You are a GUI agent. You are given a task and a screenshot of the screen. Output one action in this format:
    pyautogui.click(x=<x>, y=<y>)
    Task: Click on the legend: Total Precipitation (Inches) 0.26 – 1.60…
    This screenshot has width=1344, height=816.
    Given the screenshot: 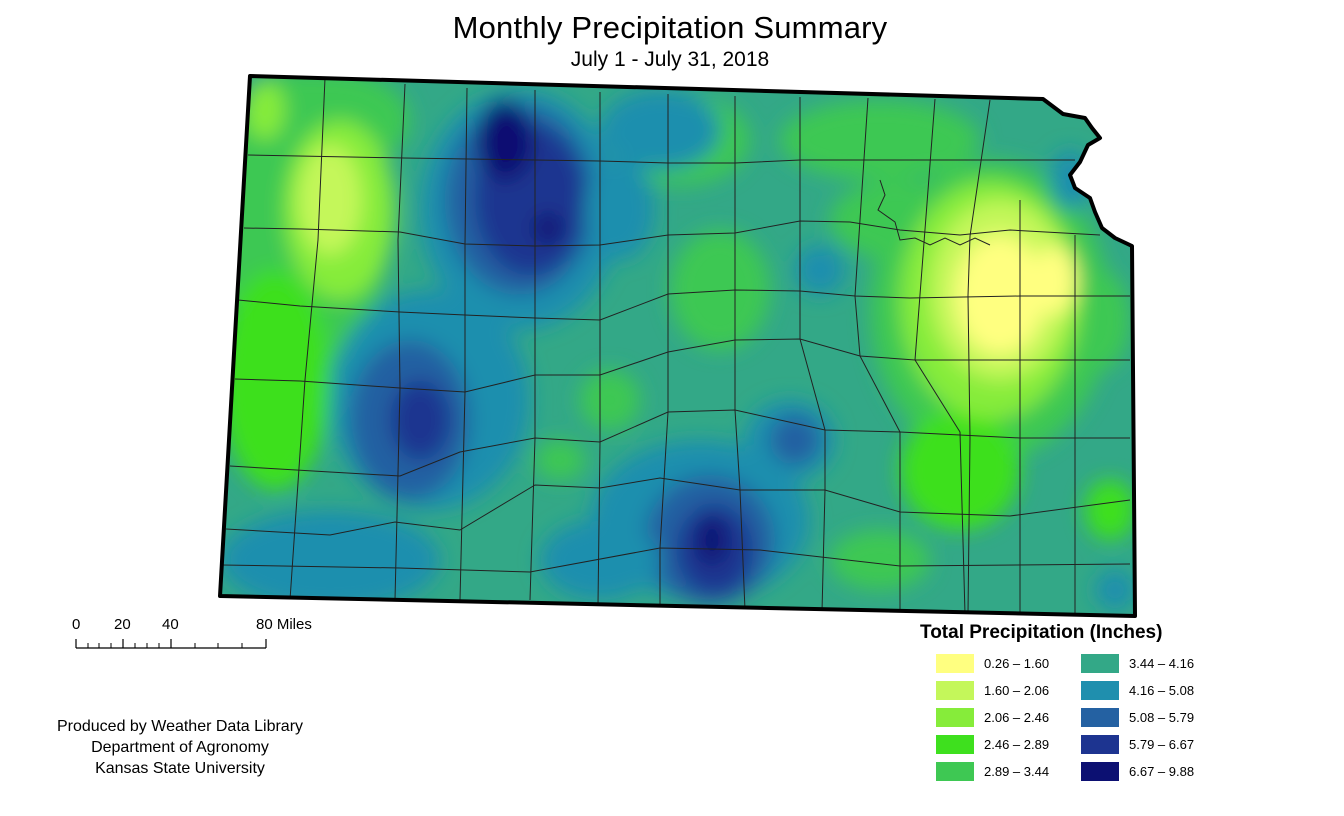 What is the action you would take?
    pyautogui.click(x=1062, y=701)
    